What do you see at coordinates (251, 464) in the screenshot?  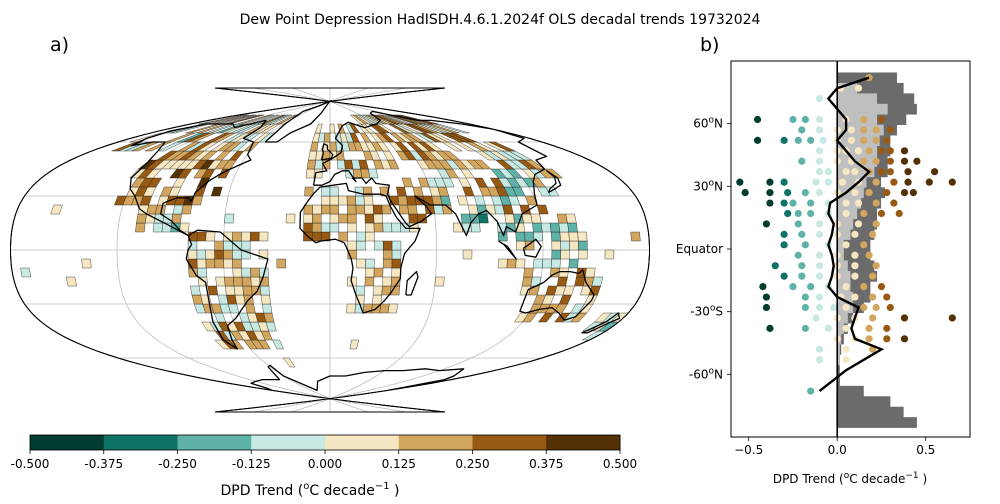 I see `colorbar-tick-label: -0.125` at bounding box center [251, 464].